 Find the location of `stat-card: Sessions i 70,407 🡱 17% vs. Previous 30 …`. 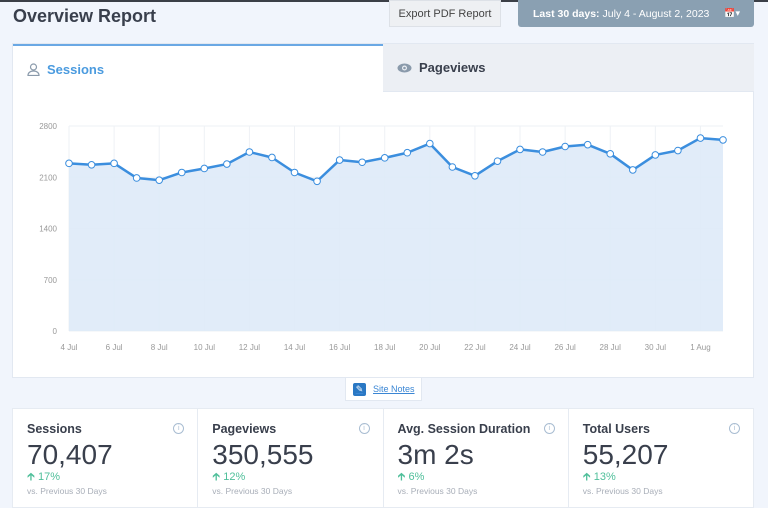

stat-card: Sessions i 70,407 🡱 17% vs. Previous 30 … is located at coordinates (106, 458).